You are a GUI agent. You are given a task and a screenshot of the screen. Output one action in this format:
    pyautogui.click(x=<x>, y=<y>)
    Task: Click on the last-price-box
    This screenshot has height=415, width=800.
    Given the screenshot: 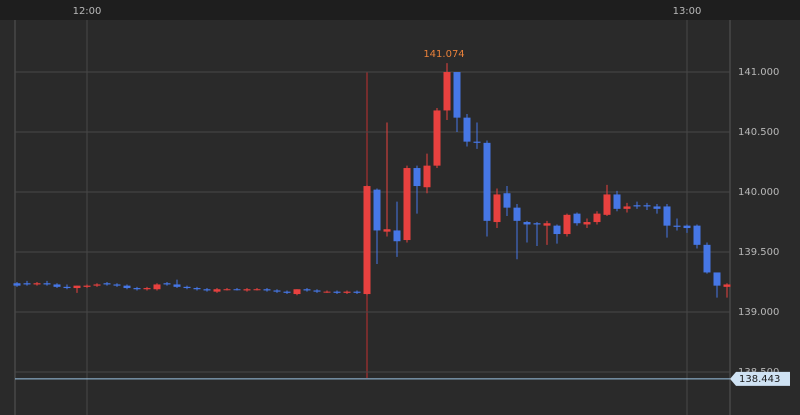 What is the action you would take?
    pyautogui.click(x=760, y=378)
    